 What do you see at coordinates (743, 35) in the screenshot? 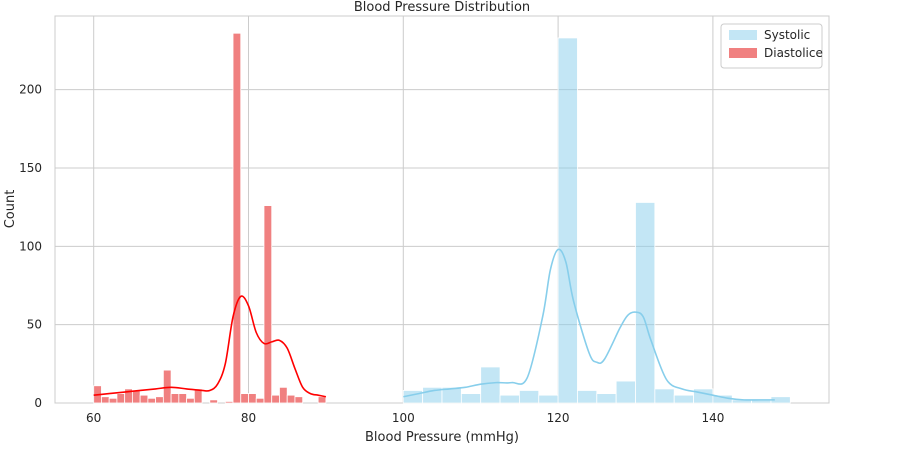
I see `legend-swatch-systolic` at bounding box center [743, 35].